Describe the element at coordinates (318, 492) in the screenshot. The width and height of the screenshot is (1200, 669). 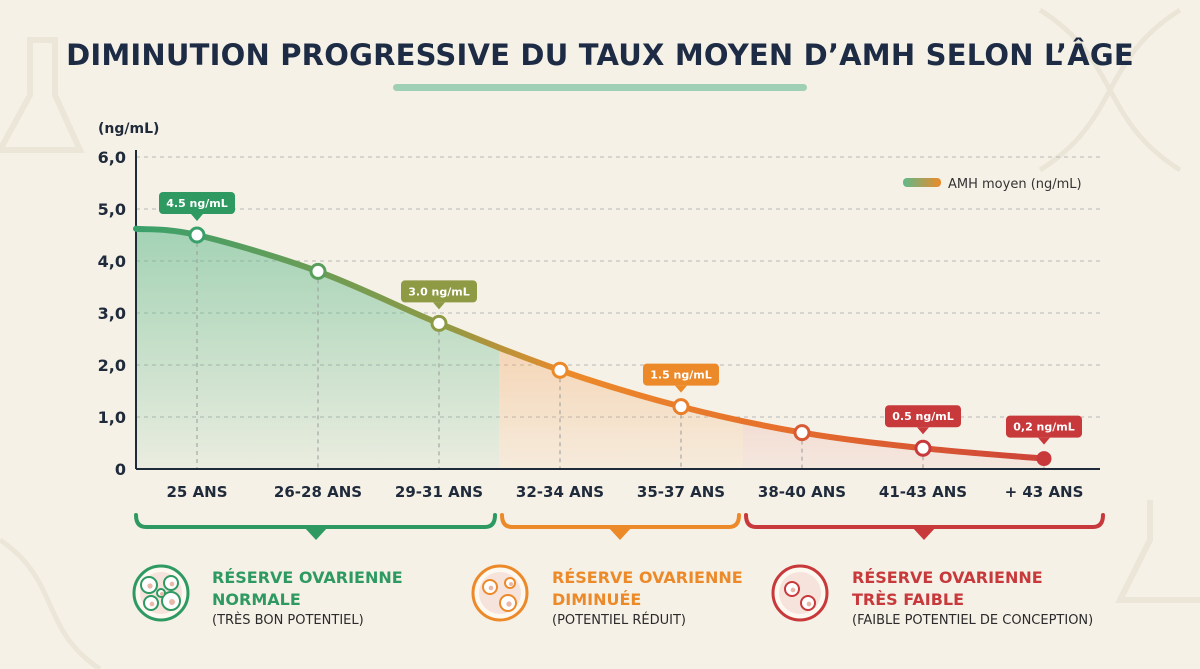
I see `x-tick-label: 26-28 ANS` at that location.